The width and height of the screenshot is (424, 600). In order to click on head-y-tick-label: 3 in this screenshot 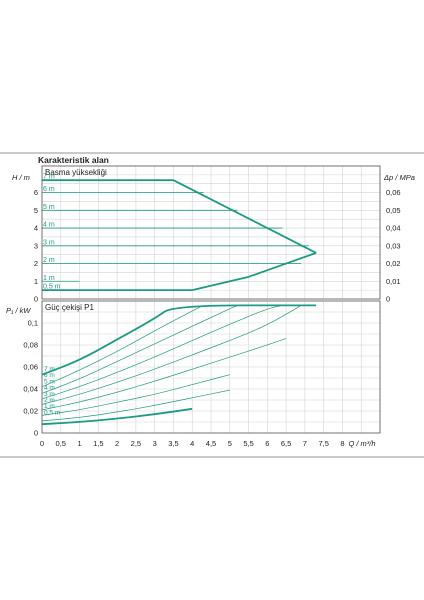, I will do `click(36, 245)`.